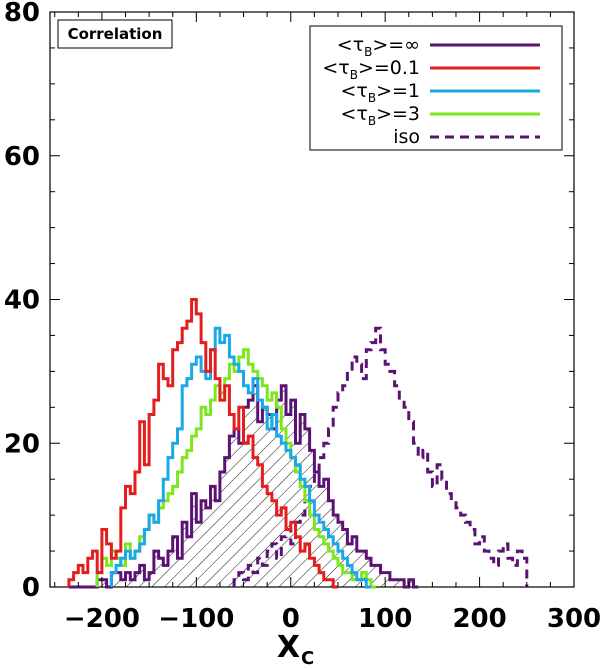 Image resolution: width=600 pixels, height=669 pixels. Describe the element at coordinates (22, 301) in the screenshot. I see `y-tick-label: 40` at that location.